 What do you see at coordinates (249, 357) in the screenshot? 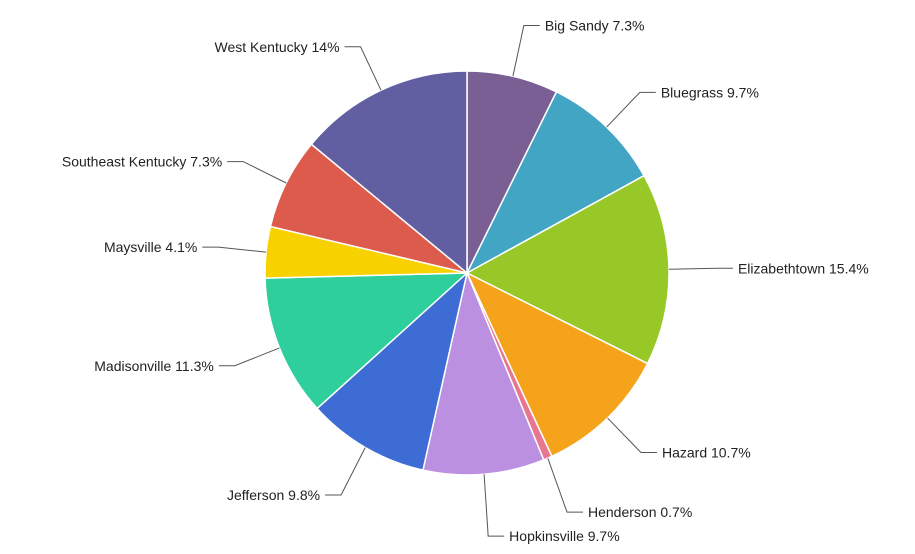
I see `leader-line-madisonville` at bounding box center [249, 357].